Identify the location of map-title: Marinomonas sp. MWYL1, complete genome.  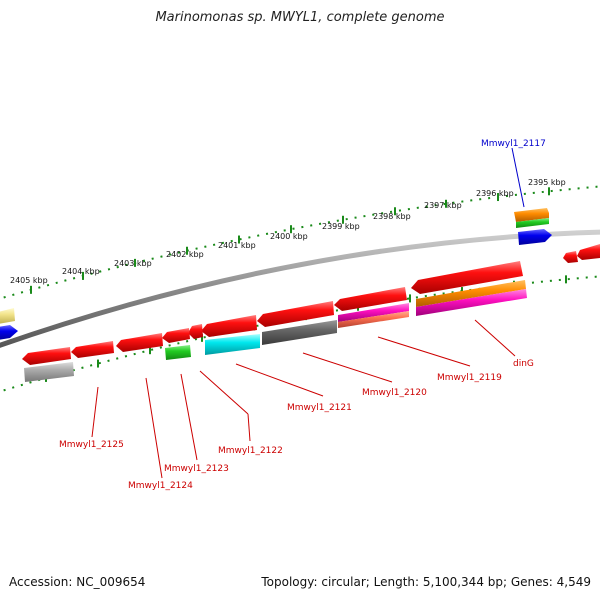
(300, 17).